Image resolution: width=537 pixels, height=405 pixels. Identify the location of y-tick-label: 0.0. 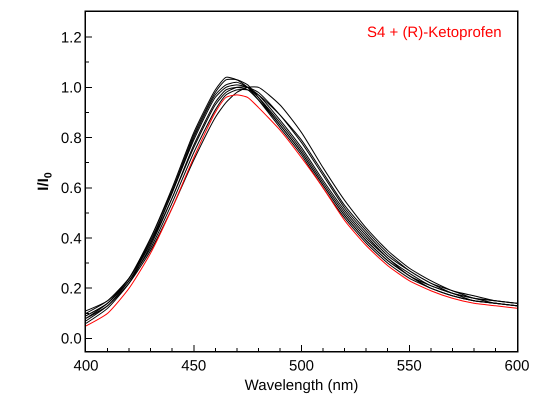
(71, 339).